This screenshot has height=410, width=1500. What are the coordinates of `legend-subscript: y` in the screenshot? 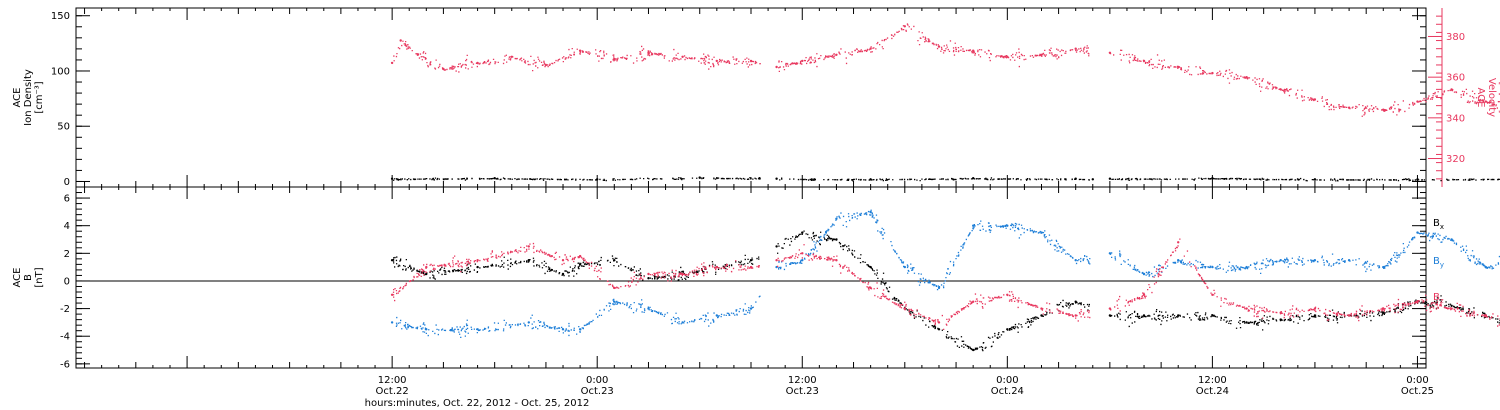 It's located at (1442, 265).